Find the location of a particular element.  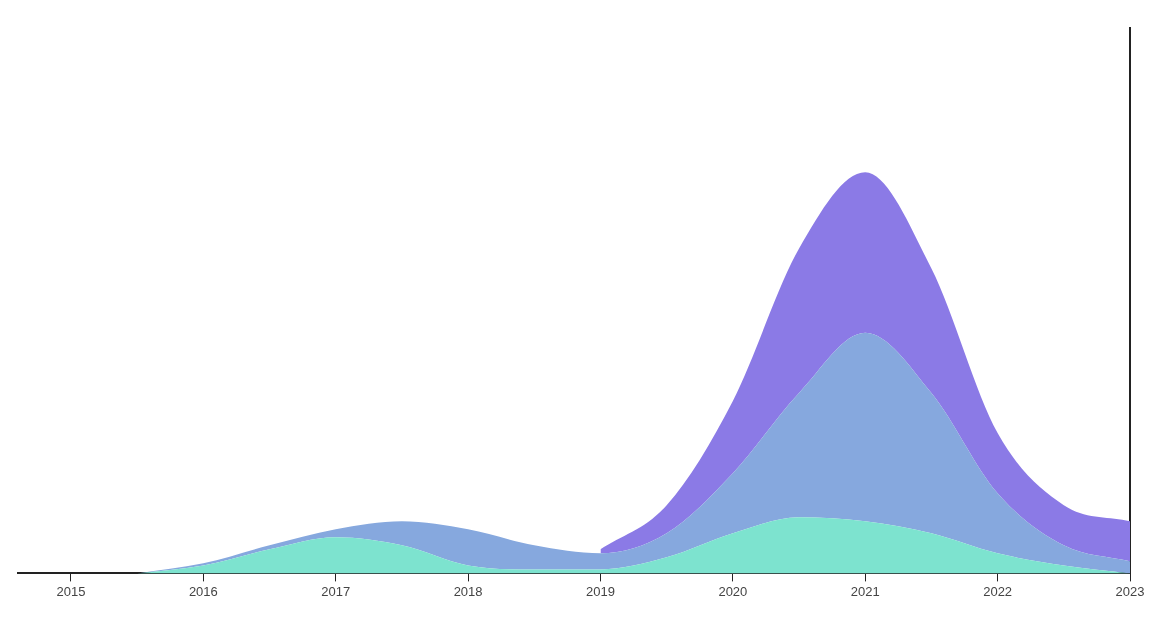

x-tick-label: 2023 is located at coordinates (1130, 591).